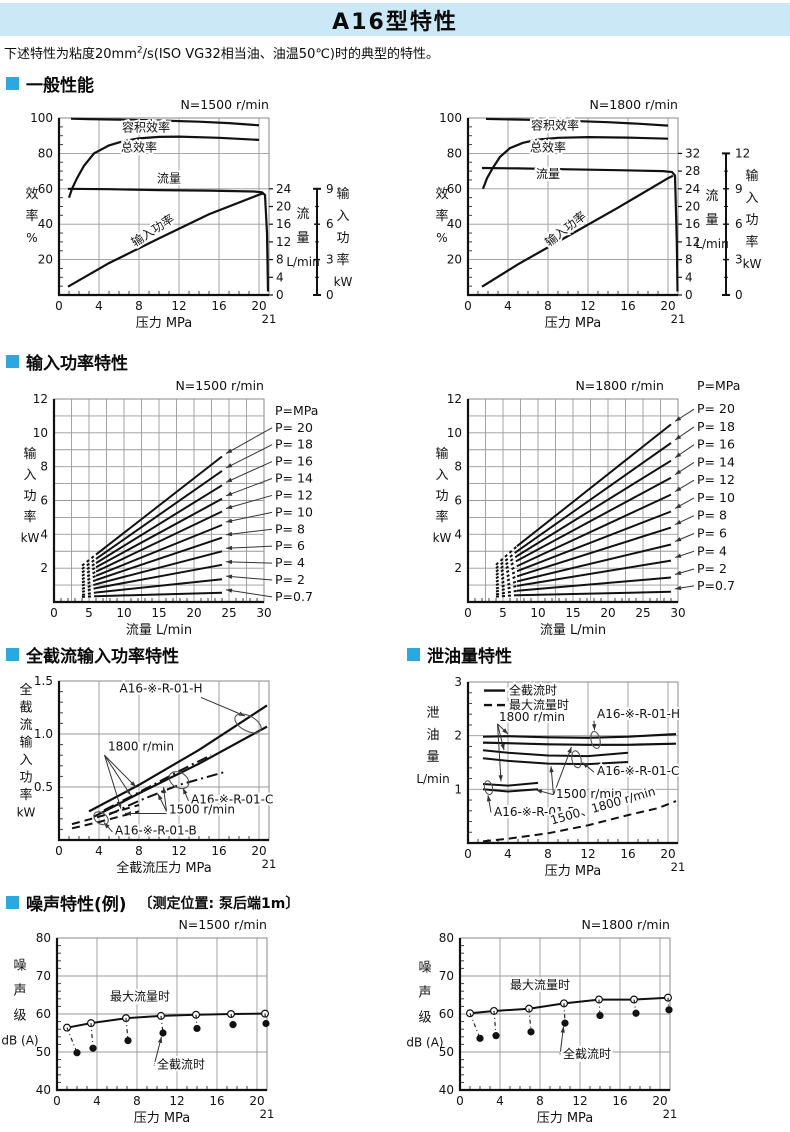 Image resolution: width=790 pixels, height=1132 pixels. I want to click on svg-text: 率, so click(751, 242).